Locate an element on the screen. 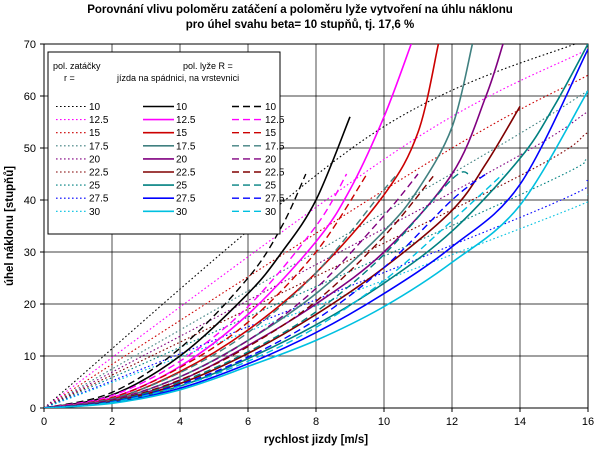  x-axis-ticks: 0 2 4 6 8 10 12 14 16 is located at coordinates (317, 418).